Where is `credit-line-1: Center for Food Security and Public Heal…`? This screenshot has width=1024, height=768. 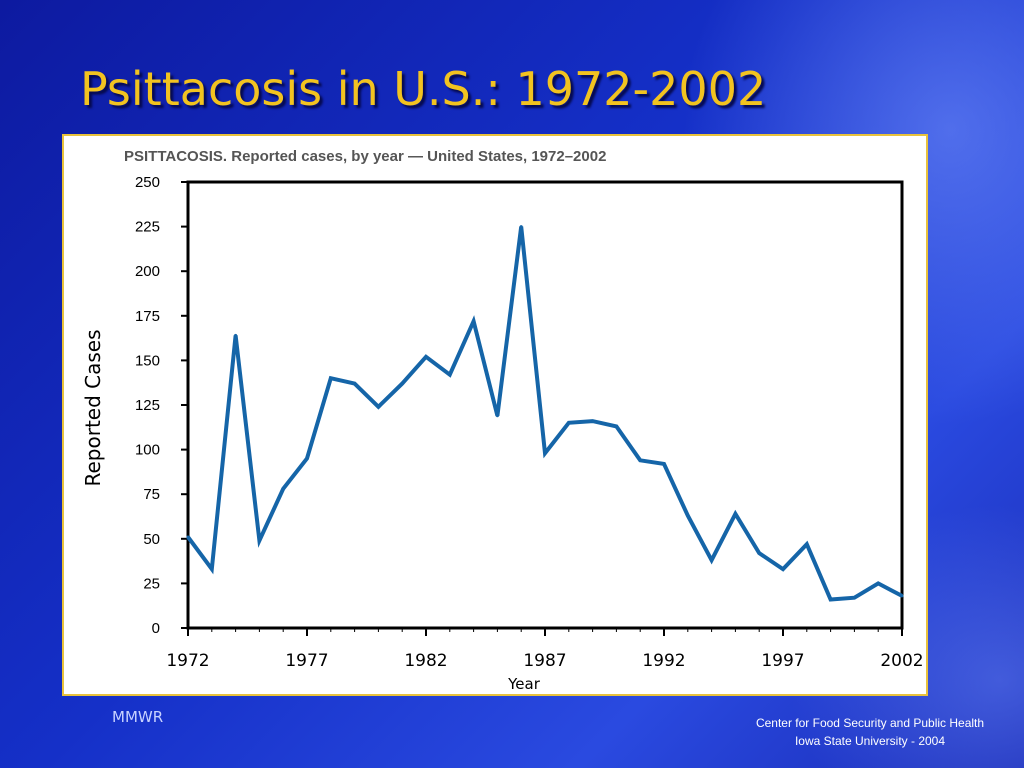
credit-line-1: Center for Food Security and Public Heal… is located at coordinates (870, 723).